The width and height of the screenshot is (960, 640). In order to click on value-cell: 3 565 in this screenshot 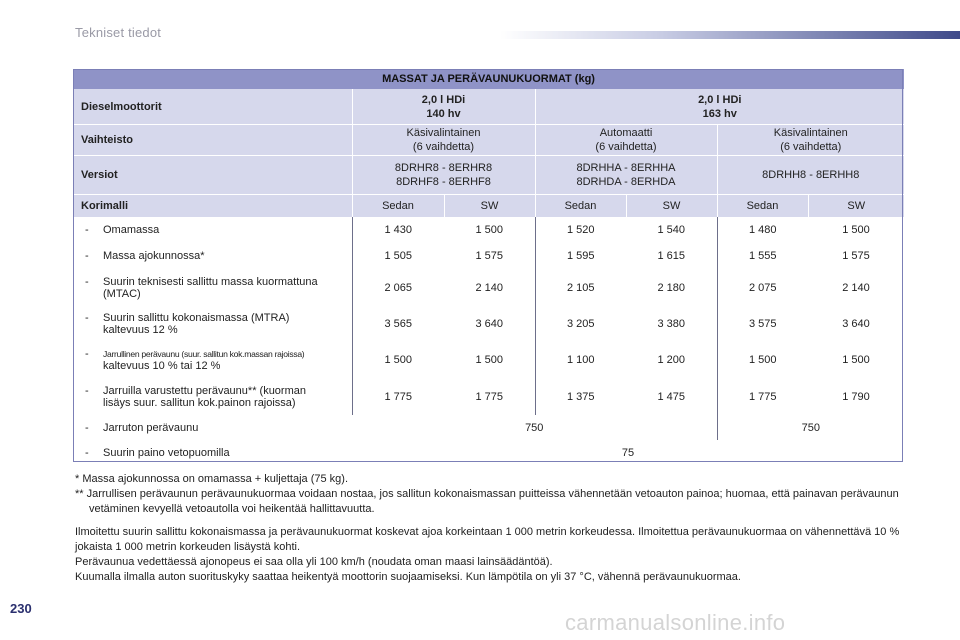, I will do `click(397, 324)`.